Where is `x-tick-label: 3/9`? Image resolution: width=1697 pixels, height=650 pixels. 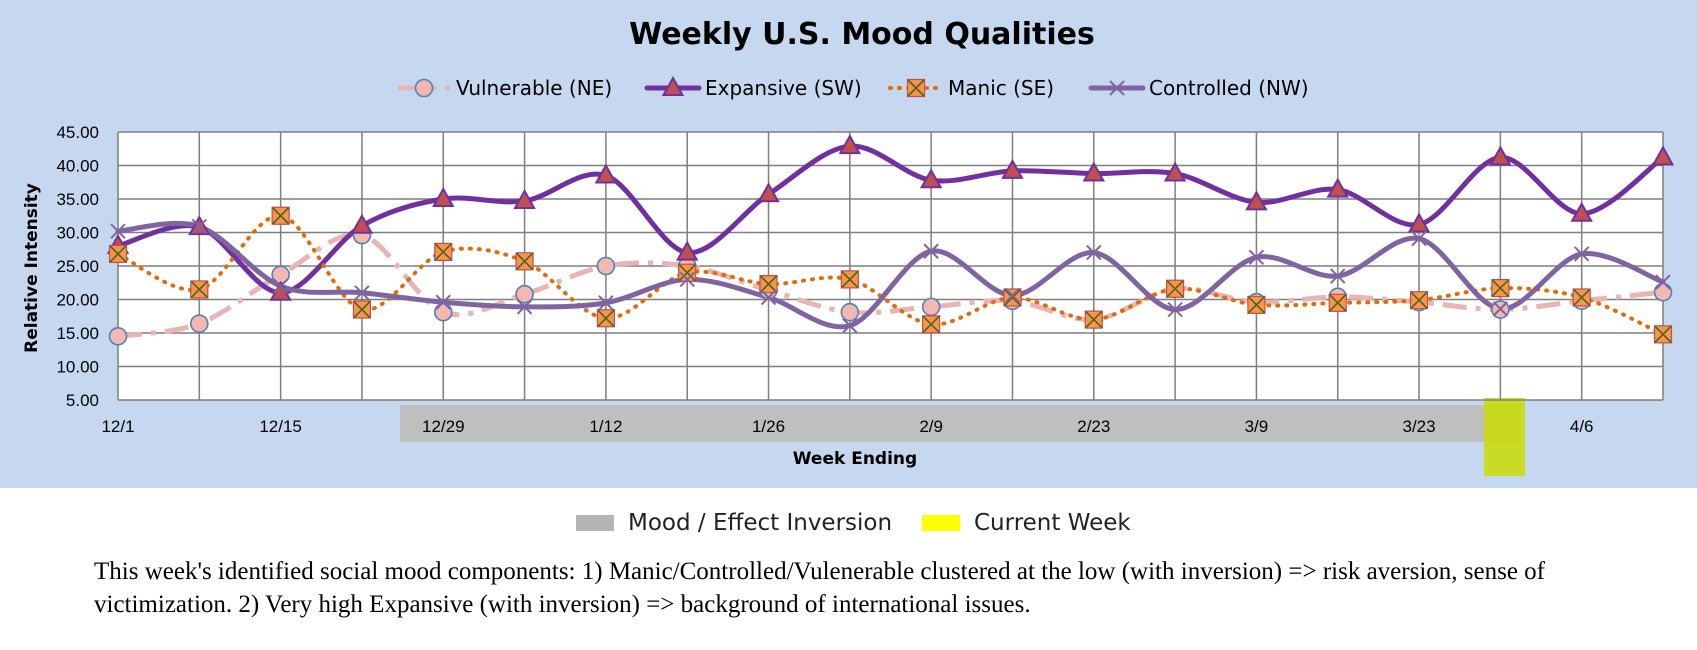
x-tick-label: 3/9 is located at coordinates (1257, 426).